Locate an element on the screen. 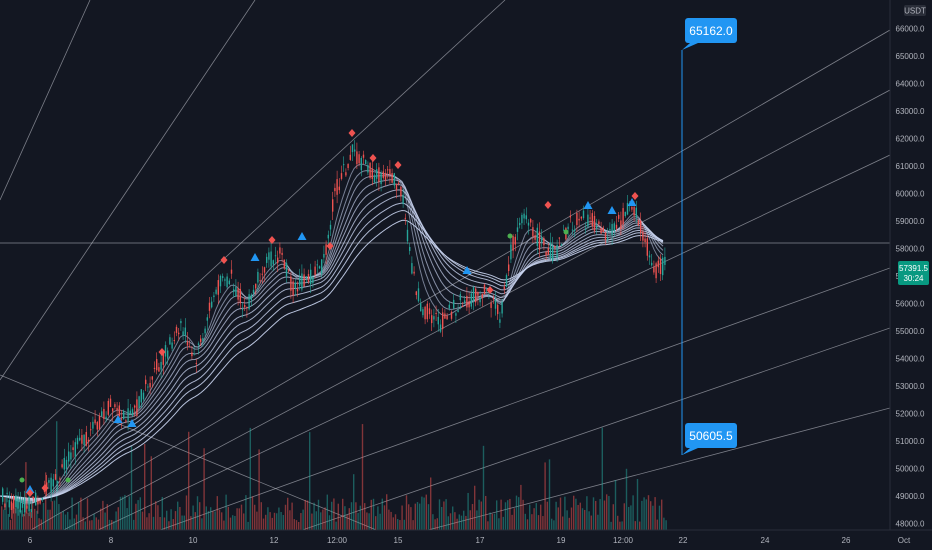 The height and width of the screenshot is (550, 932). down-diamond-icon is located at coordinates (162, 352).